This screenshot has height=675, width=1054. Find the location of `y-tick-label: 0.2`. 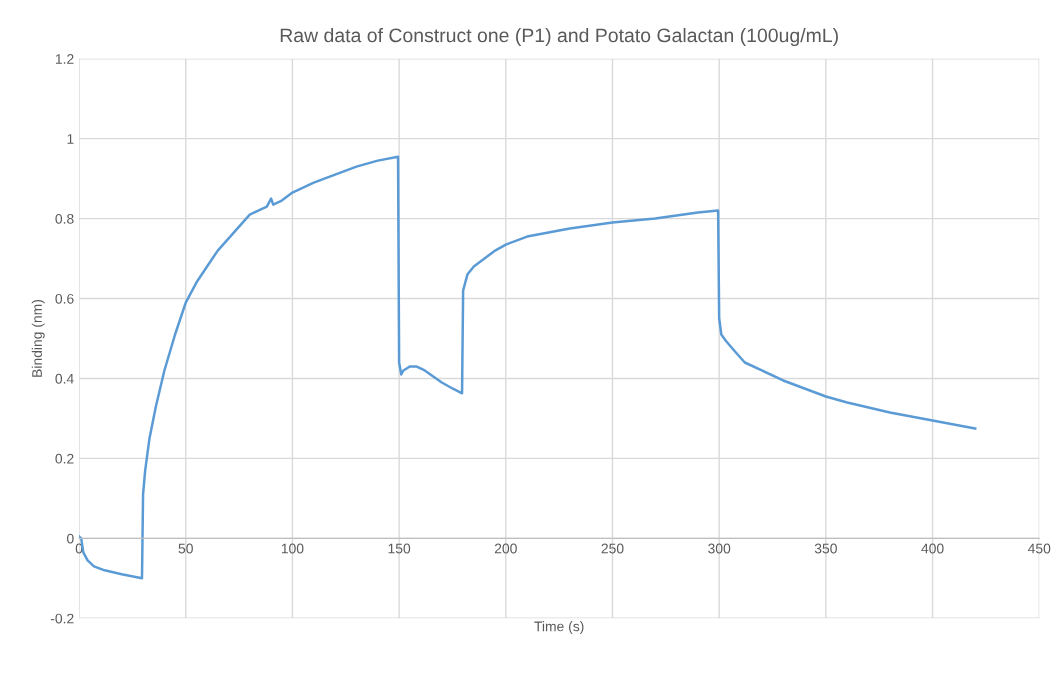

y-tick-label: 0.2 is located at coordinates (64, 458).